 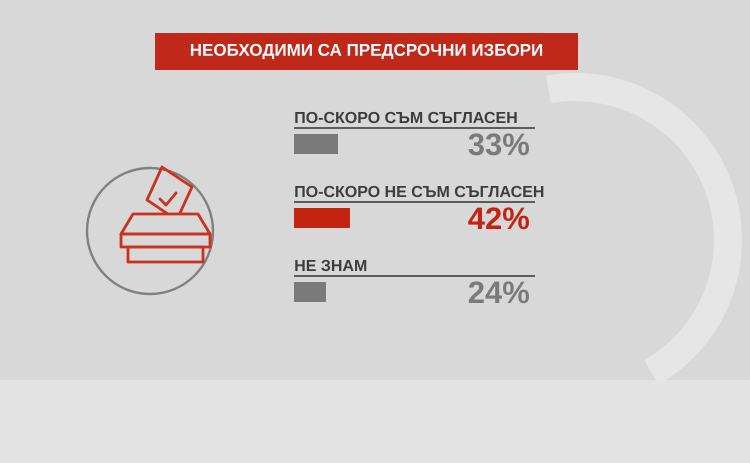 What do you see at coordinates (330, 266) in the screenshot?
I see `y-tick-label: НЕ ЗНАМ` at bounding box center [330, 266].